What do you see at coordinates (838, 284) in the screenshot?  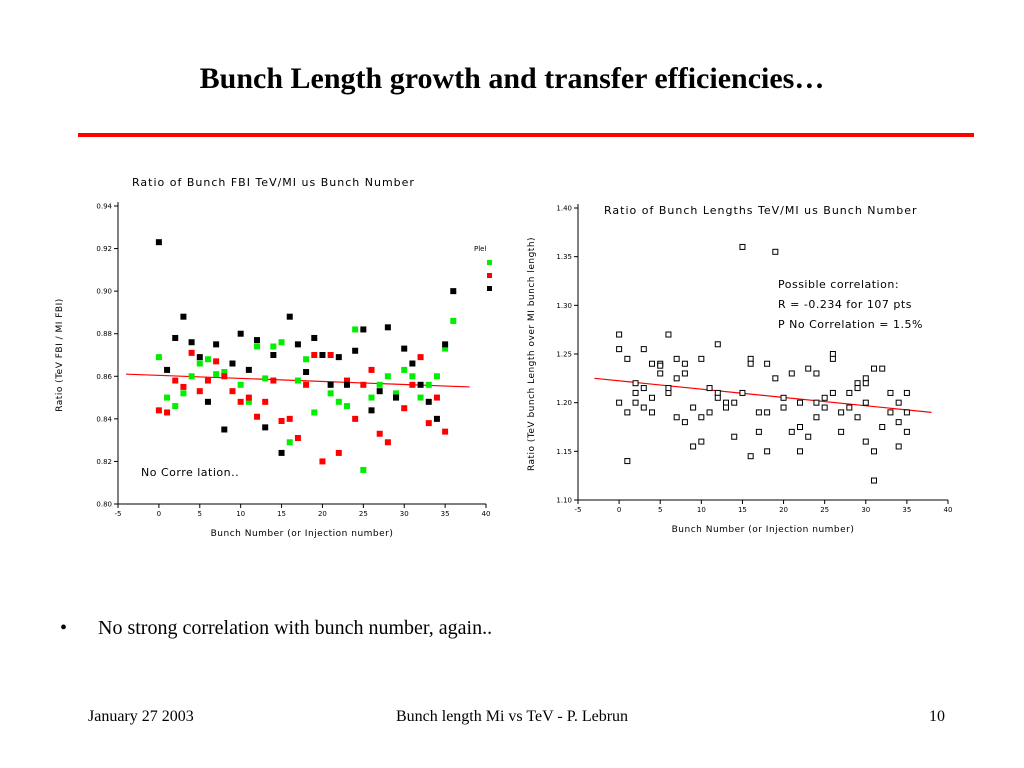 I see `chart-annotation-line: Possible correlation:` at bounding box center [838, 284].